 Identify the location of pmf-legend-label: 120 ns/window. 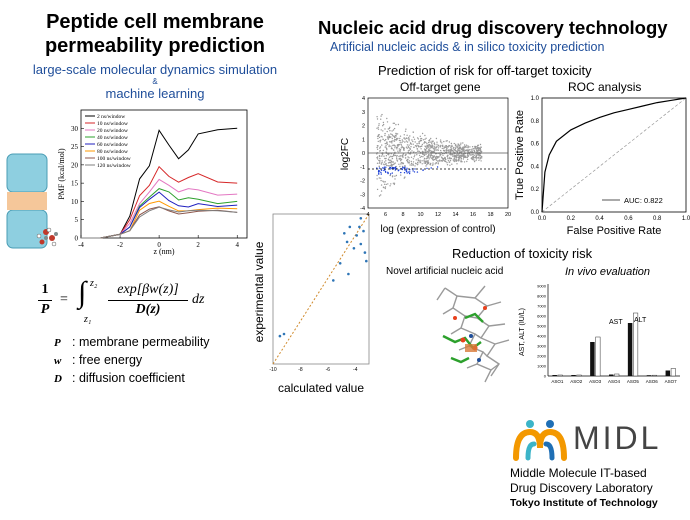
(114, 166).